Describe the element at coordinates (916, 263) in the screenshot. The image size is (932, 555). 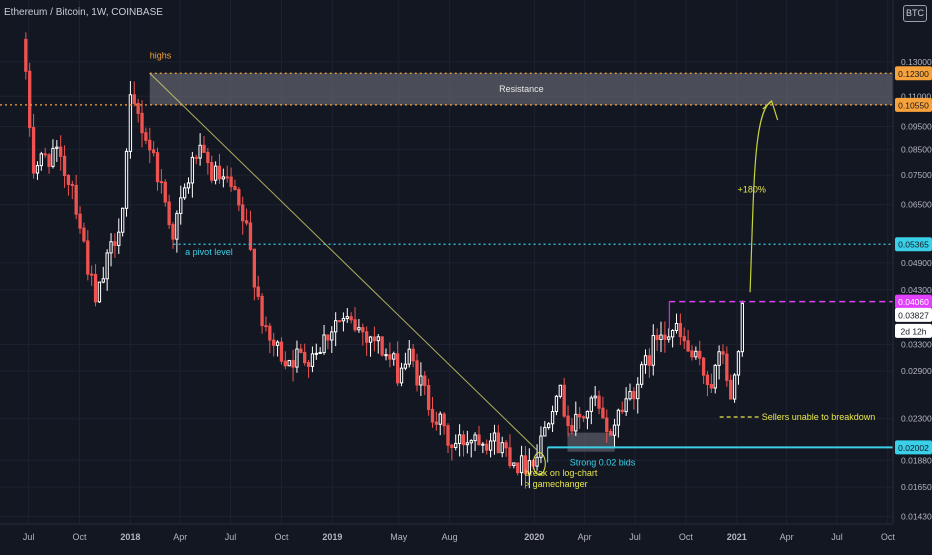
I see `y-tick-label: 0.04900` at that location.